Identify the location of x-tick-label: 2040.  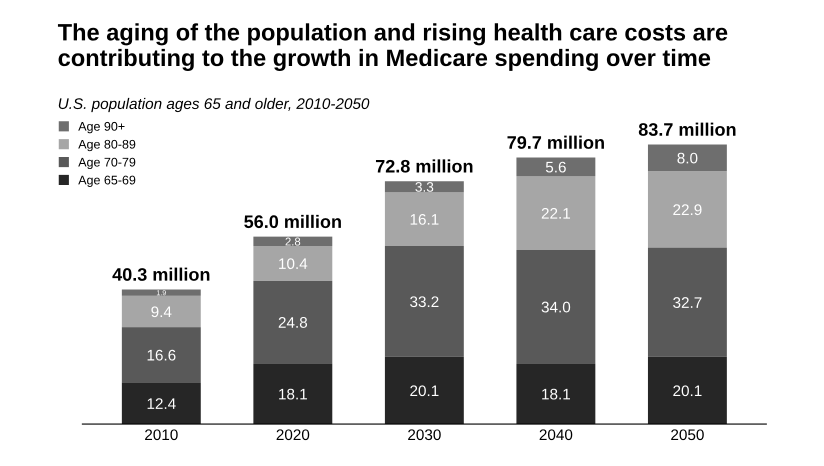
(556, 434).